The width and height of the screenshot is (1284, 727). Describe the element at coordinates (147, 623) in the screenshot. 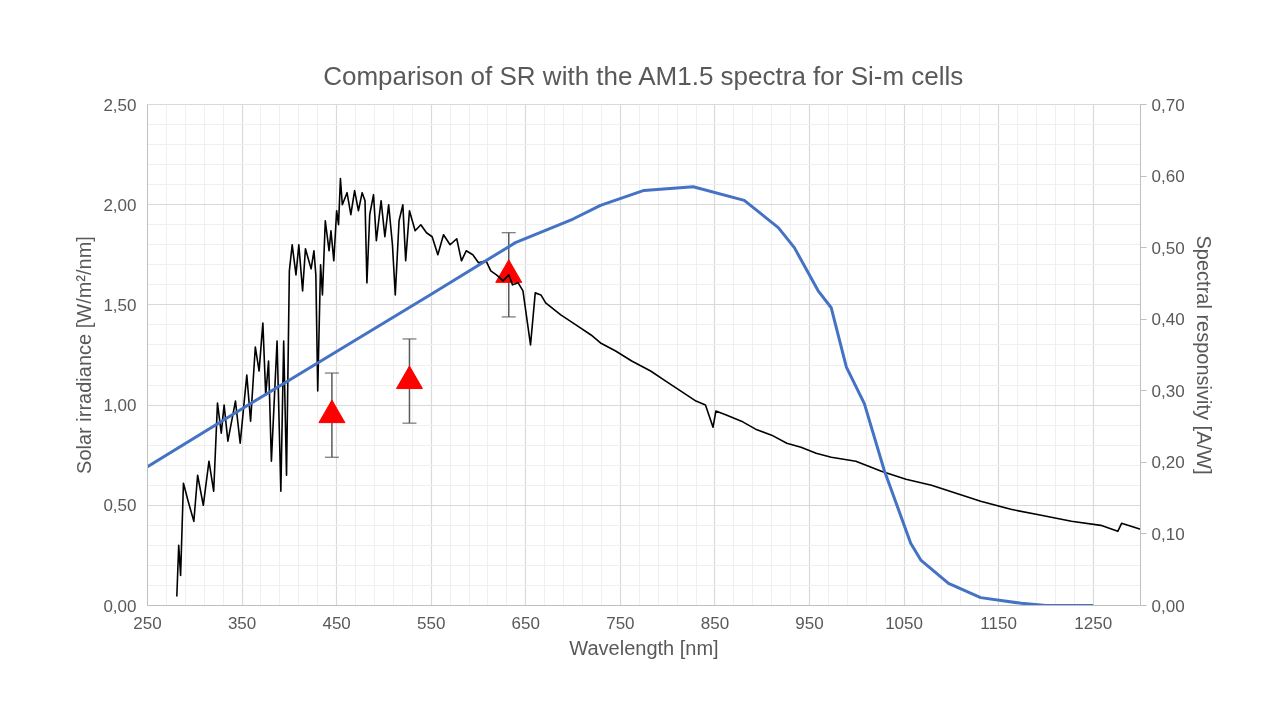

I see `x-tick-label: 250` at that location.